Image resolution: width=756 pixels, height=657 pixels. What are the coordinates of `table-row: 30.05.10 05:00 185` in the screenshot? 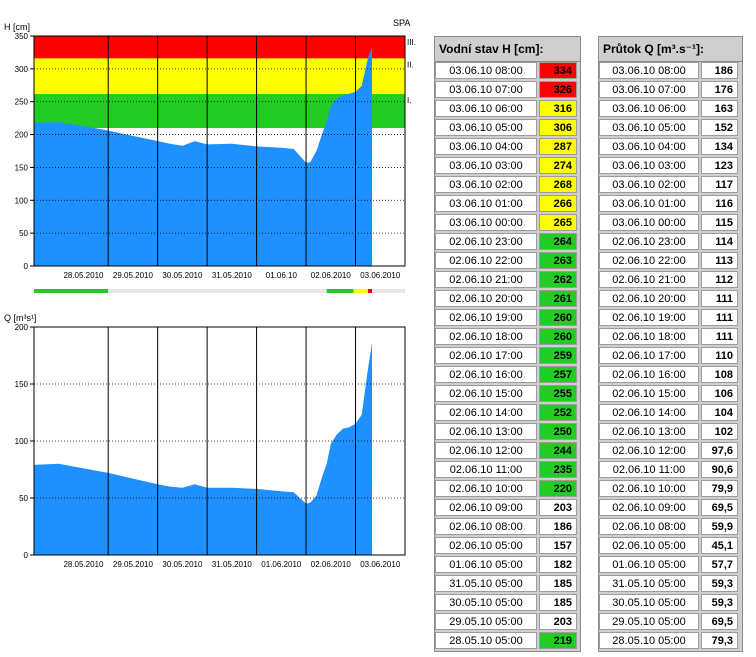 It's located at (506, 602).